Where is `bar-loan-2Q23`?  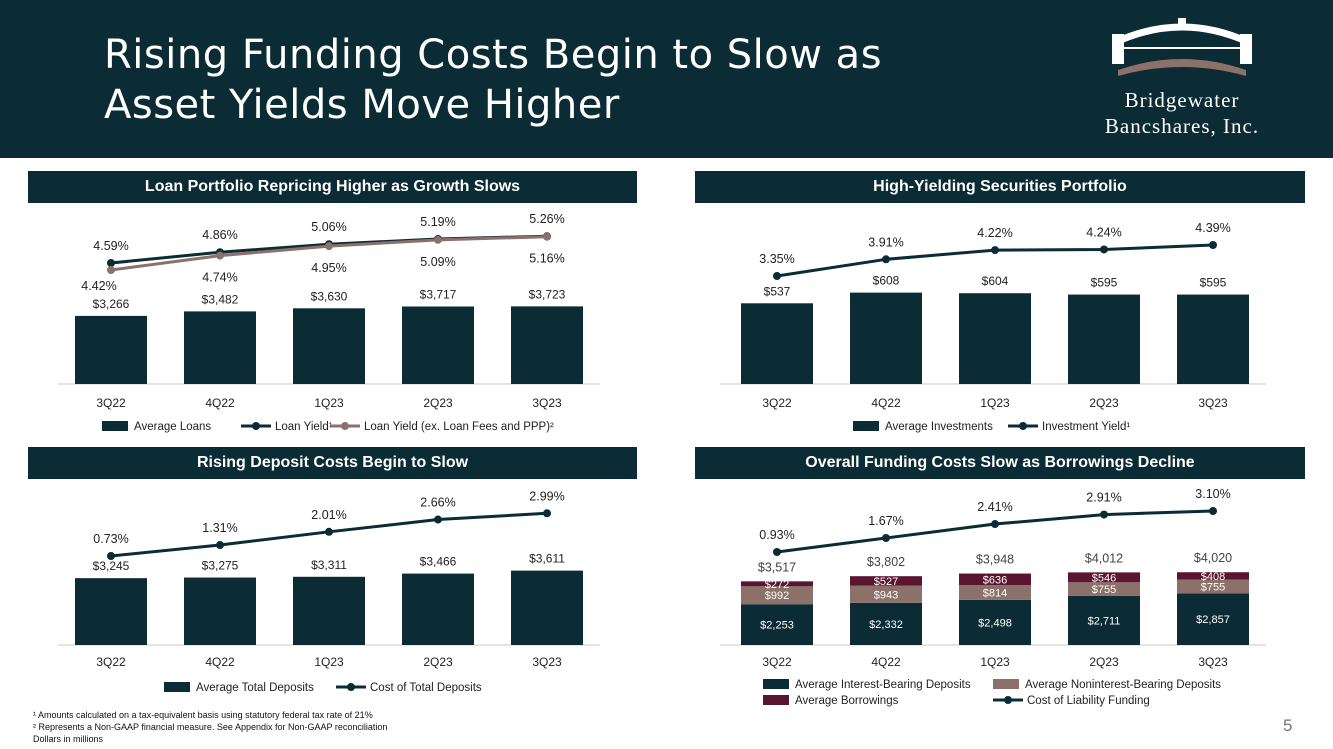 bar-loan-2Q23 is located at coordinates (438, 345).